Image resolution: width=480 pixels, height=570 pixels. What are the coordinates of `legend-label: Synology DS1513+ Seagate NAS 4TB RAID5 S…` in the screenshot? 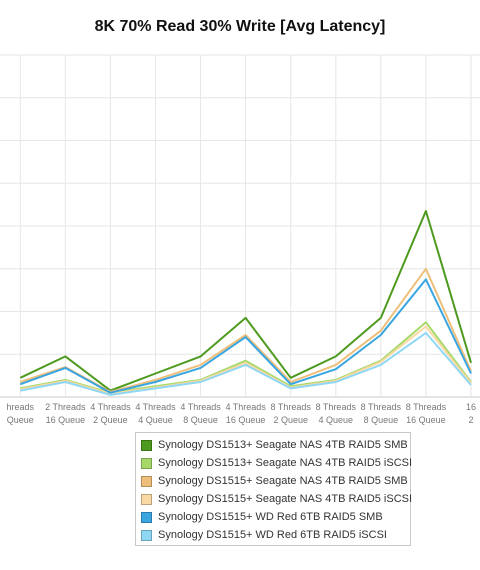 It's located at (283, 445).